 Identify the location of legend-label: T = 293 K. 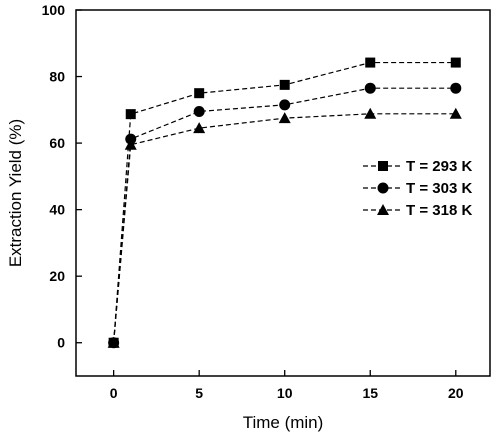
(439, 166).